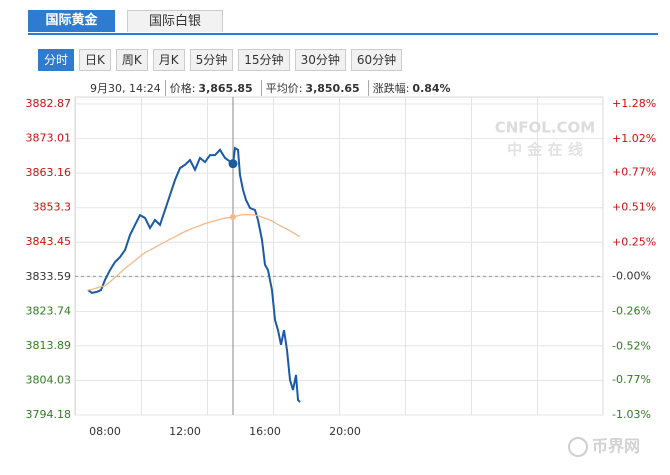  I want to click on info-label: 平均价:, so click(284, 88).